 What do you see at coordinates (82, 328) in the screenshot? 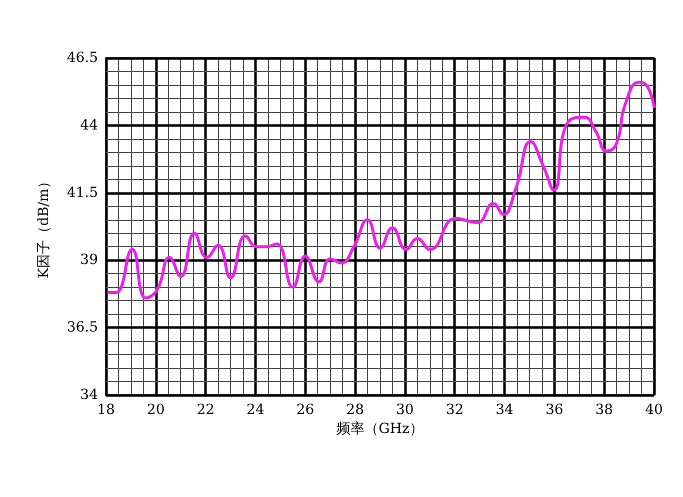
I see `y-tick-label: 36.5` at bounding box center [82, 328].